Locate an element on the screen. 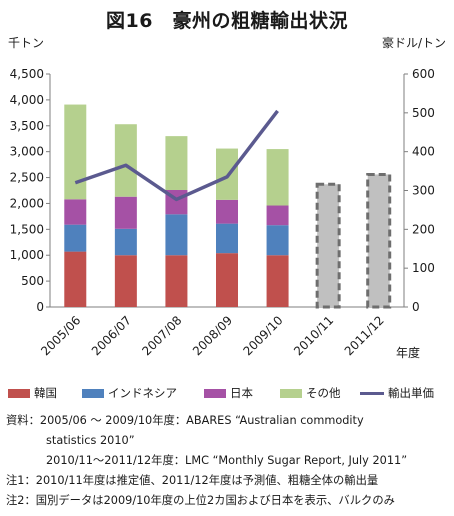  legend-line-swatch is located at coordinates (372, 393).